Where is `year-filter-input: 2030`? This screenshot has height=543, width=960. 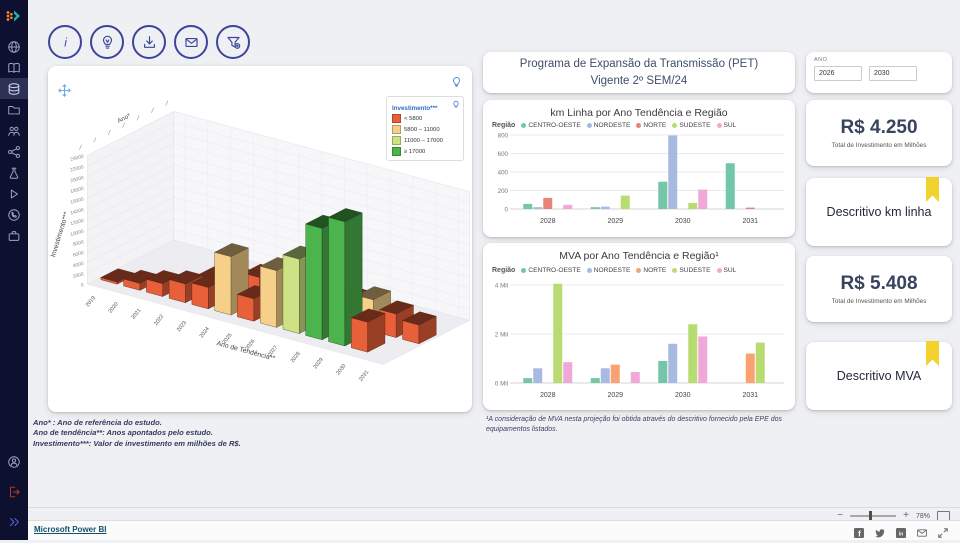
year-filter-input: 2030 is located at coordinates (893, 73).